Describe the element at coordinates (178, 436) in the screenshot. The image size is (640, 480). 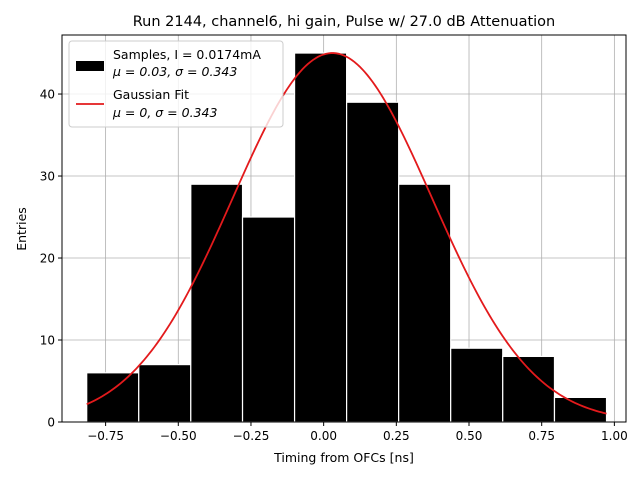
I see `x-tick-label: −0.50` at that location.